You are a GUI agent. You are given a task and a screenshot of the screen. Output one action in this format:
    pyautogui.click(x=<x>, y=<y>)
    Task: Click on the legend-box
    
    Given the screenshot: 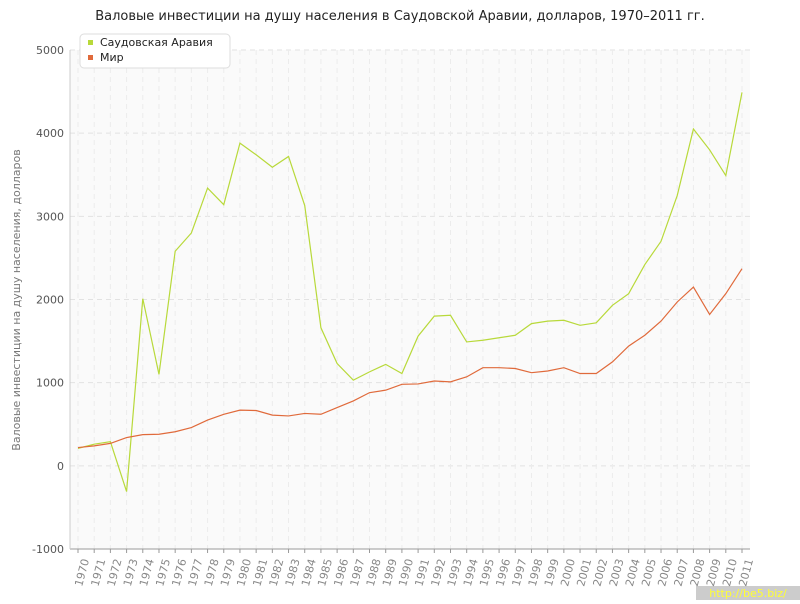 What is the action you would take?
    pyautogui.click(x=155, y=51)
    